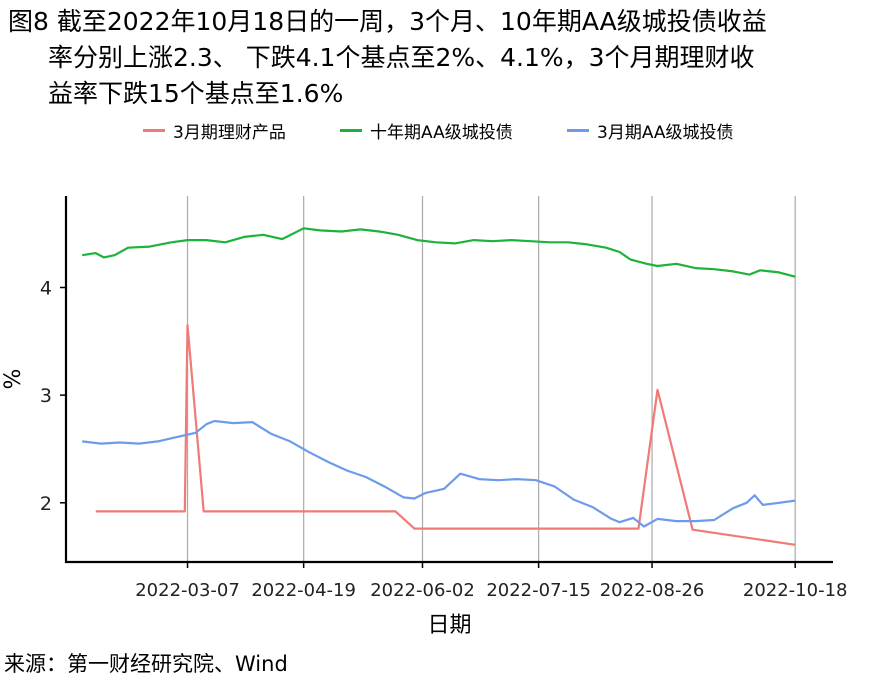 The height and width of the screenshot is (688, 885). What do you see at coordinates (303, 590) in the screenshot?
I see `x-tick-label: 2022-04-19` at bounding box center [303, 590].